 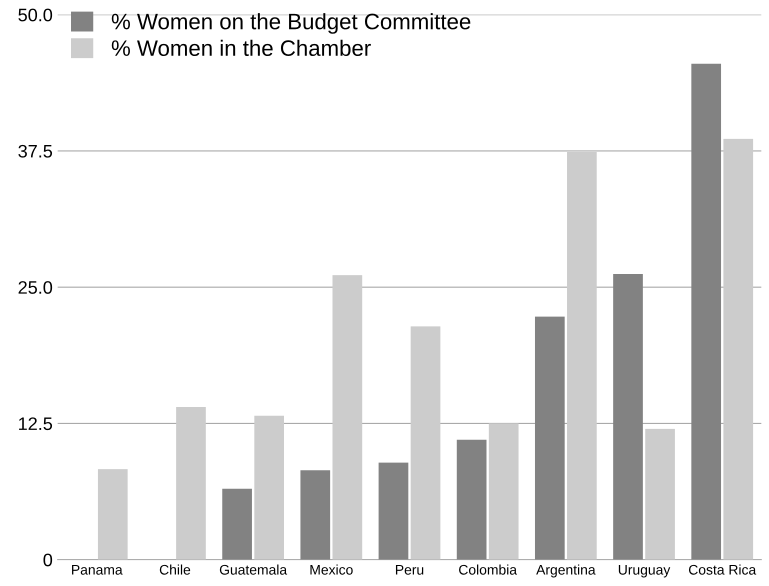 I want to click on x-tick-label: Peru, so click(x=410, y=570).